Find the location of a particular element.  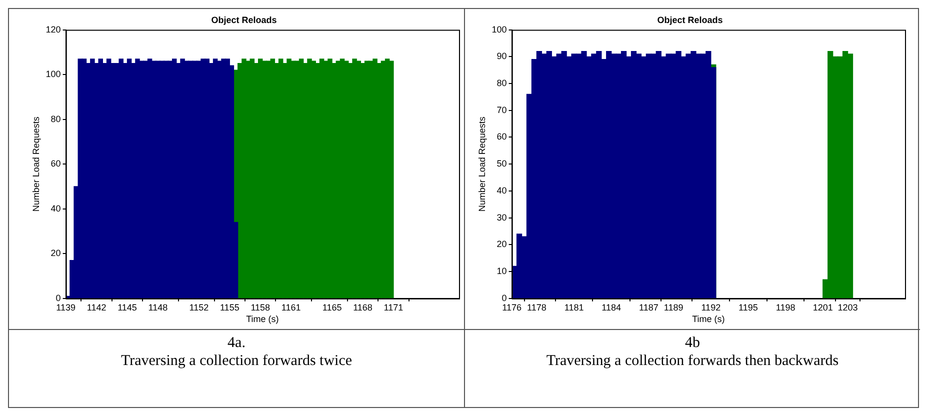

x-tick-label: 1187 is located at coordinates (648, 307).